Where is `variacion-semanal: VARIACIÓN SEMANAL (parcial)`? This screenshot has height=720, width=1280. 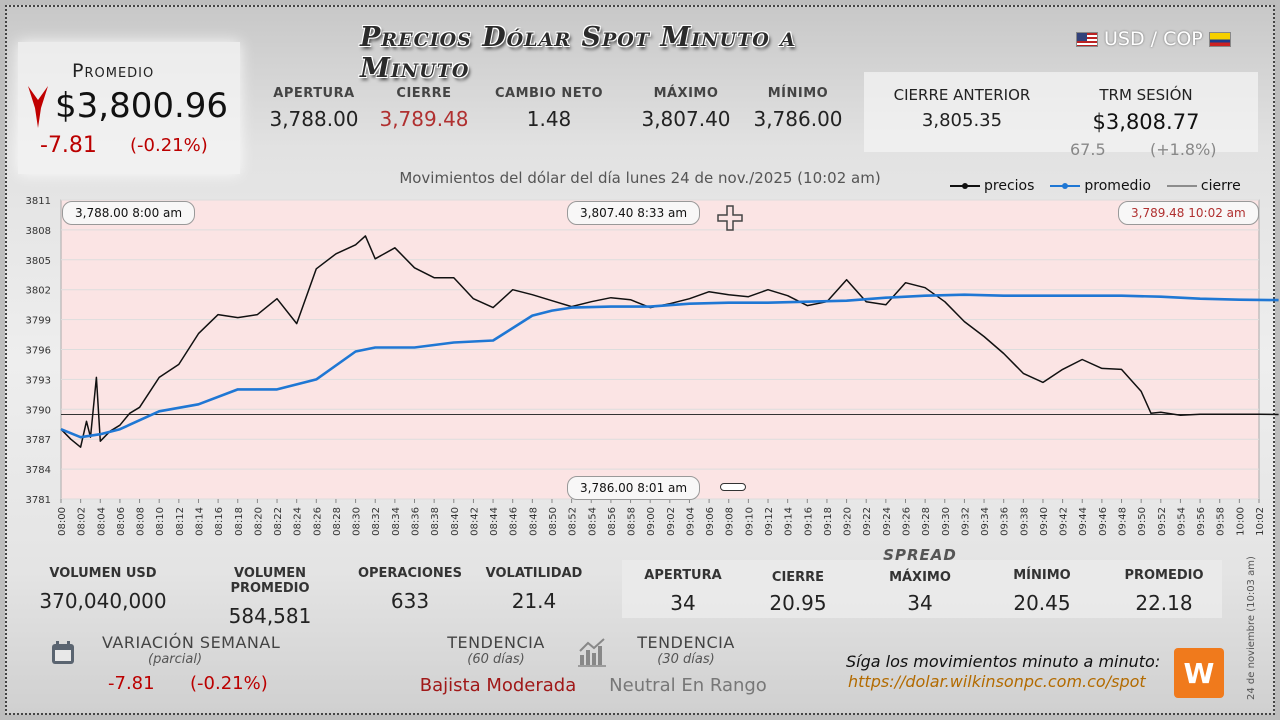 variacion-semanal: VARIACIÓN SEMANAL (parcial) is located at coordinates (191, 650).